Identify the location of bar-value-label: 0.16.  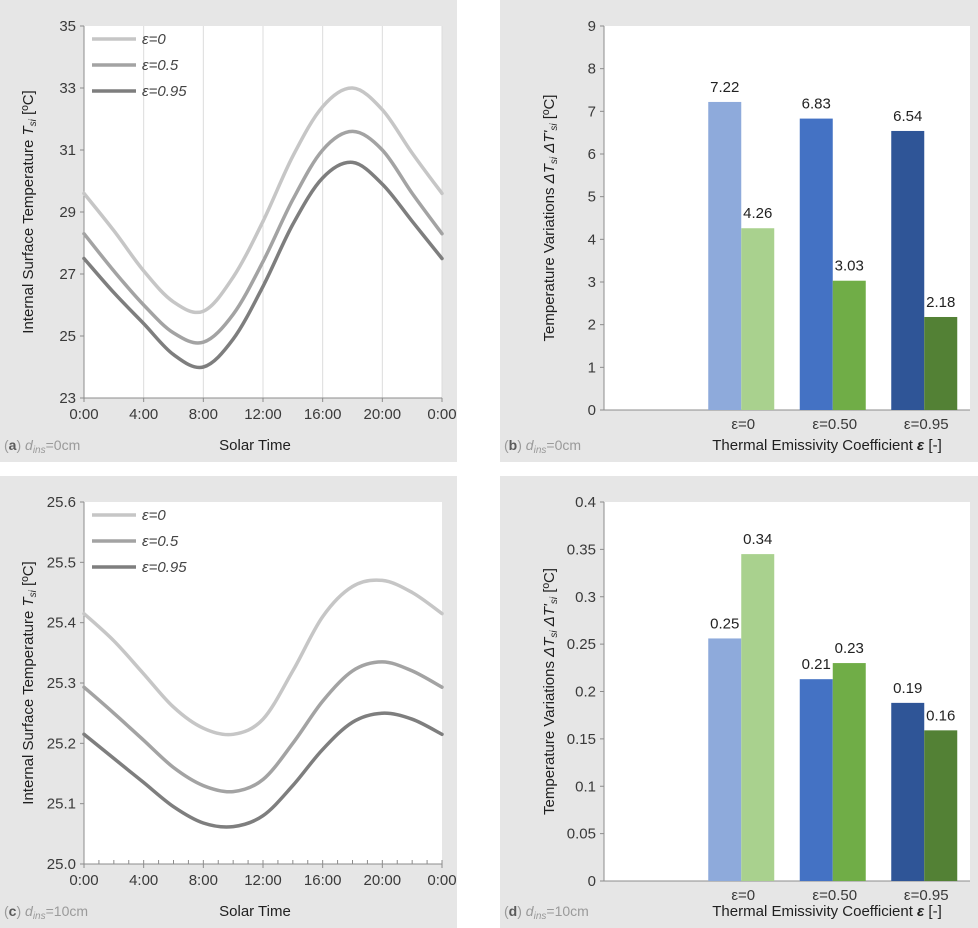
(940, 715).